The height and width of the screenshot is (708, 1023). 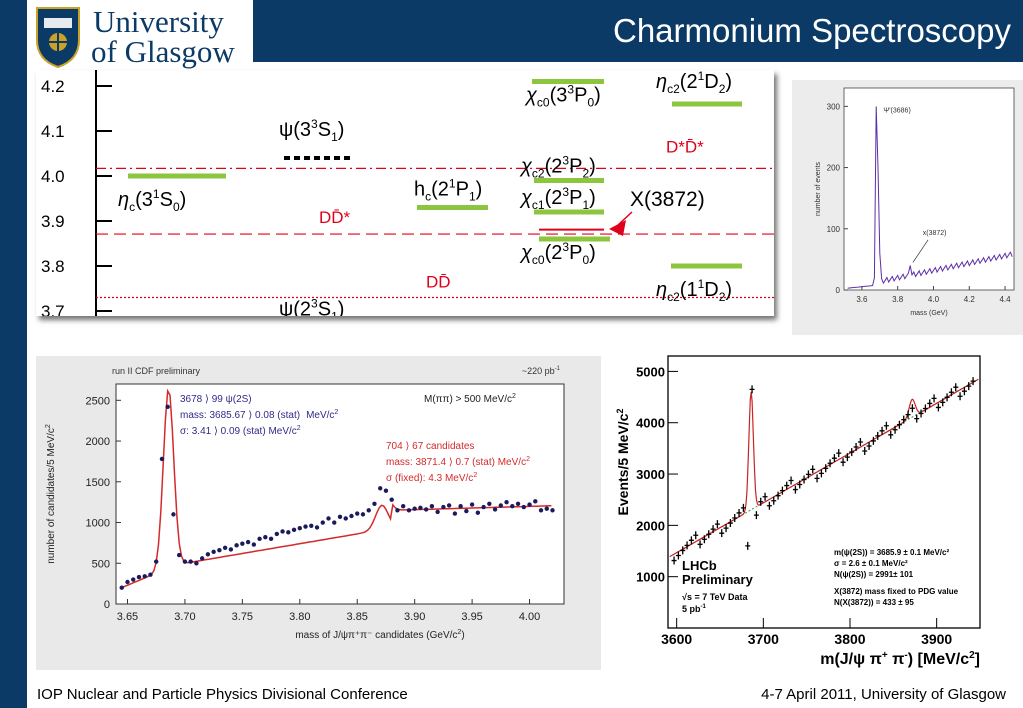 I want to click on level-label: χc1(23P1), so click(x=557, y=198).